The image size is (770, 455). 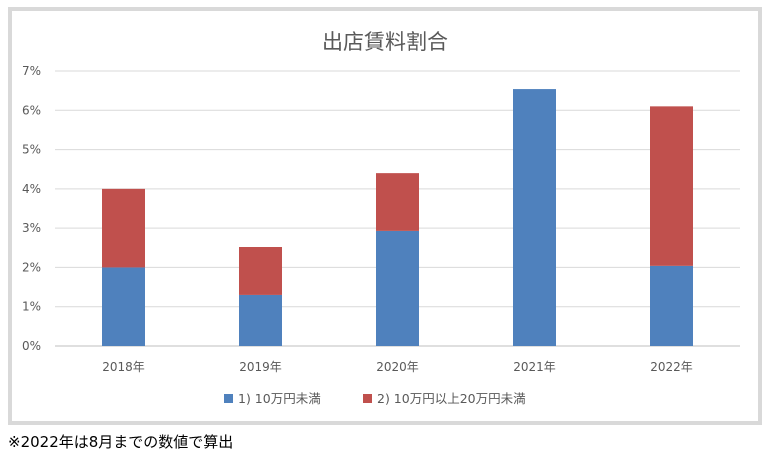 I want to click on y-tick-label: 6%, so click(x=31, y=110).